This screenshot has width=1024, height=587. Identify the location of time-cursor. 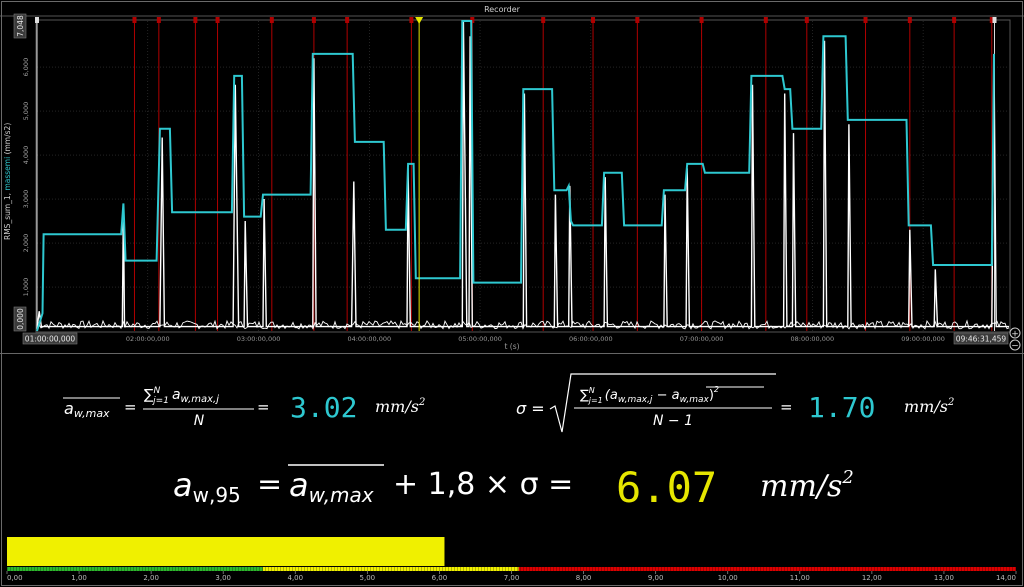
(419, 174).